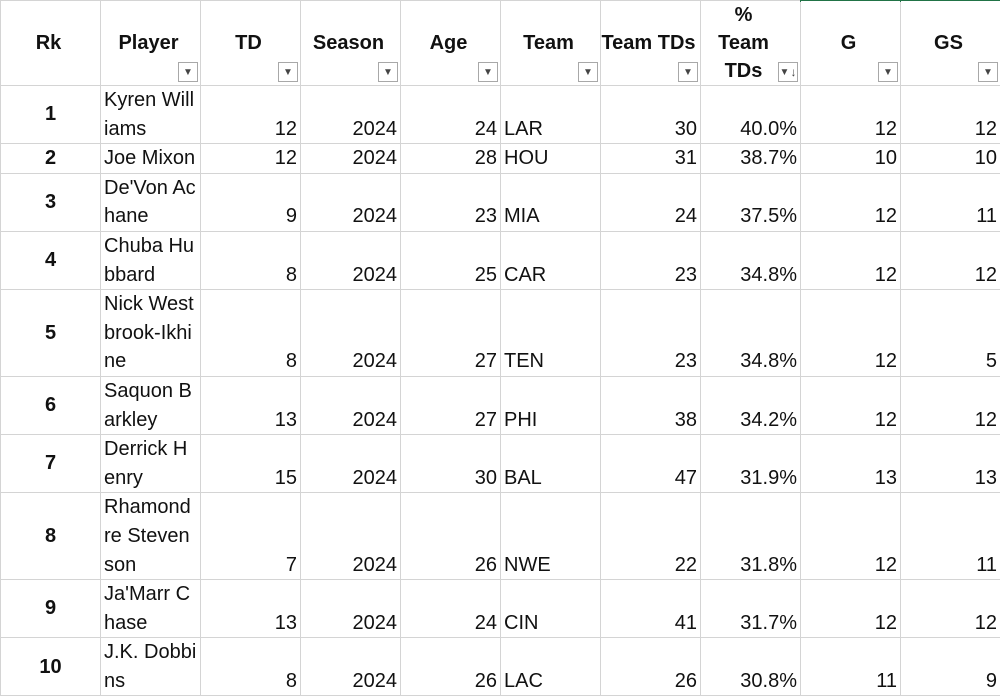 The image size is (1000, 696). I want to click on cell-gs: 13, so click(950, 464).